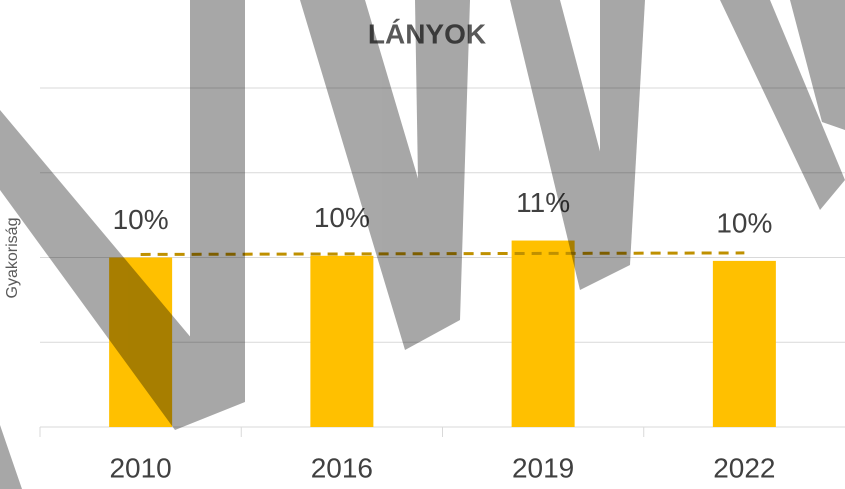 The width and height of the screenshot is (845, 489). I want to click on x-tick-label: 2010, so click(140, 467).